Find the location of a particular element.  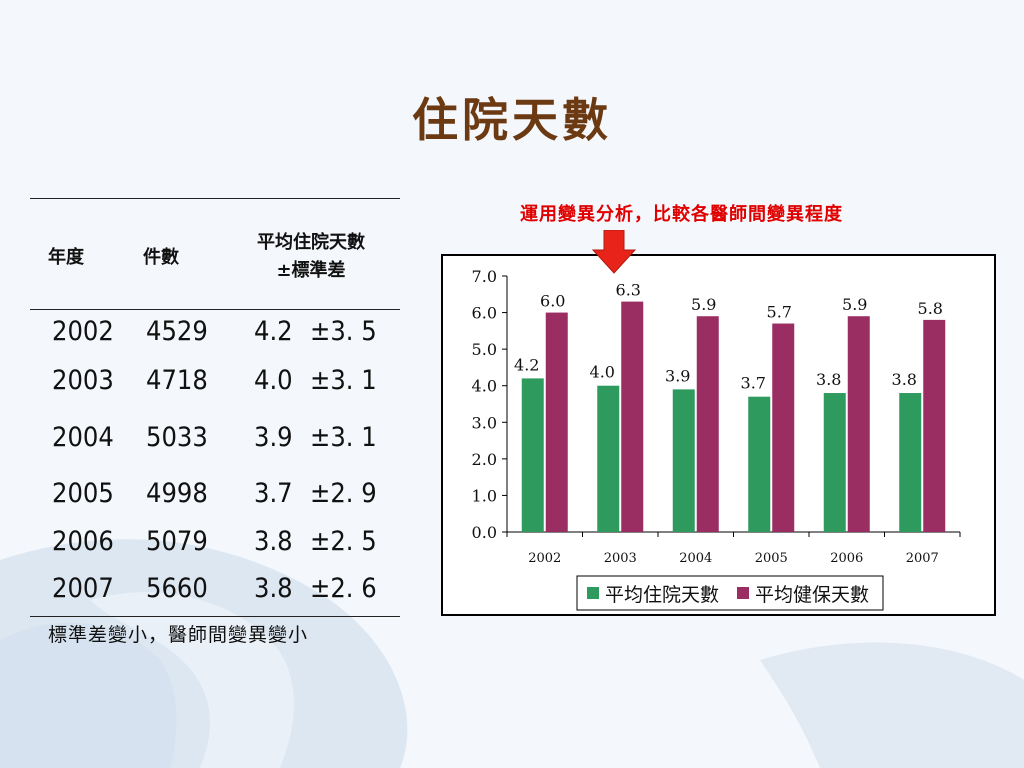

legend-label-series1: 平均住院天數 is located at coordinates (662, 595).